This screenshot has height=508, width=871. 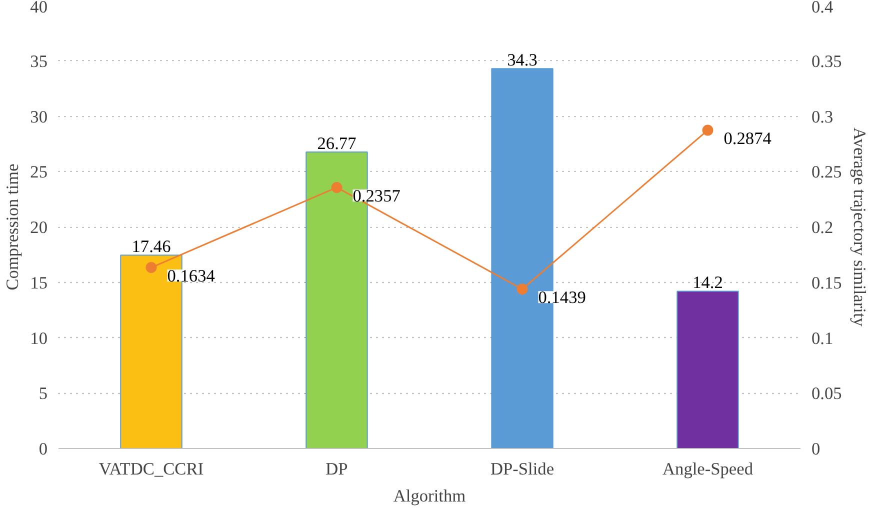 I want to click on y2-tick-label: 0.25, so click(x=827, y=172).